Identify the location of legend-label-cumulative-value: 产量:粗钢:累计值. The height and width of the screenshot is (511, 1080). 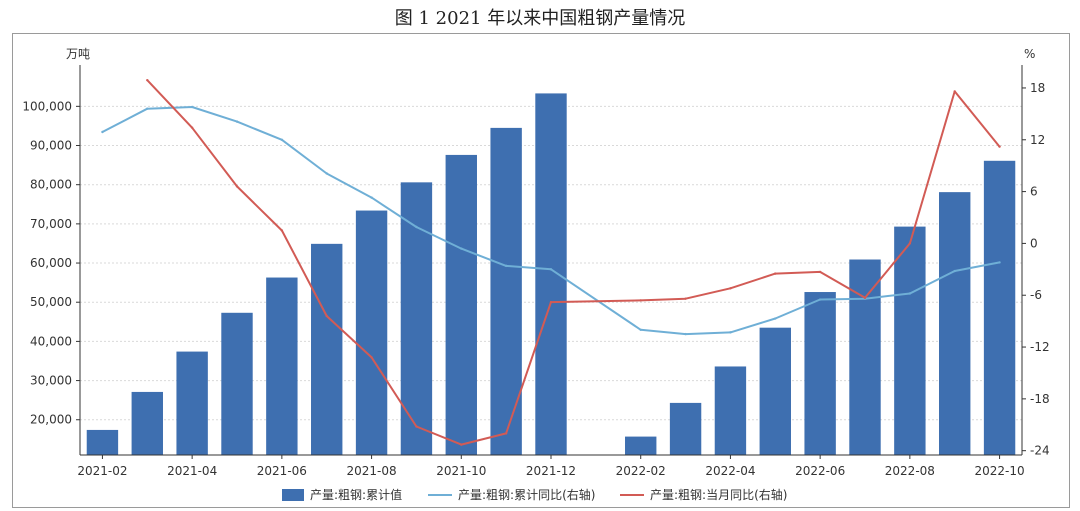
(356, 494).